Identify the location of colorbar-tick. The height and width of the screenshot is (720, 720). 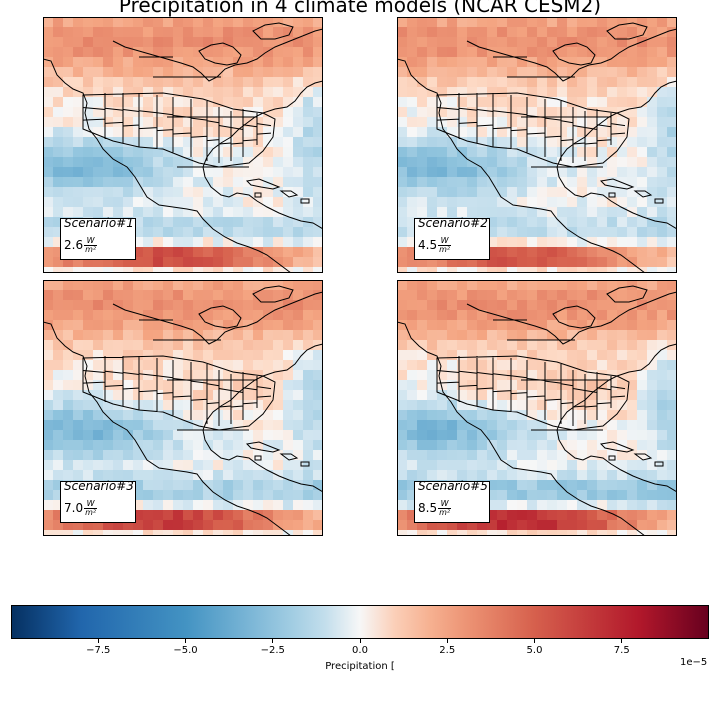
(98, 641).